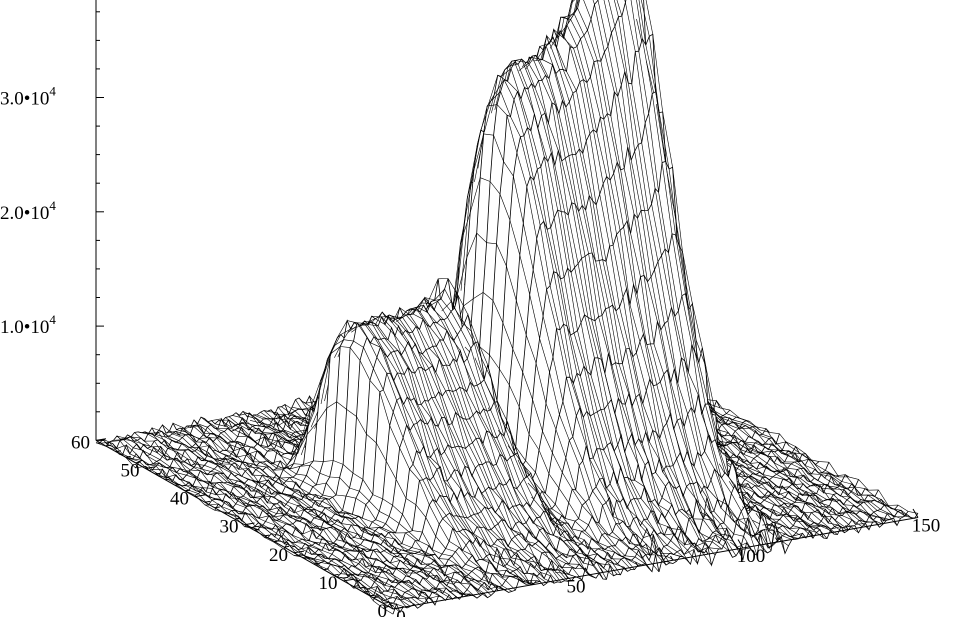 The height and width of the screenshot is (617, 968). What do you see at coordinates (602, 570) in the screenshot?
I see `x-minor-tick` at bounding box center [602, 570].